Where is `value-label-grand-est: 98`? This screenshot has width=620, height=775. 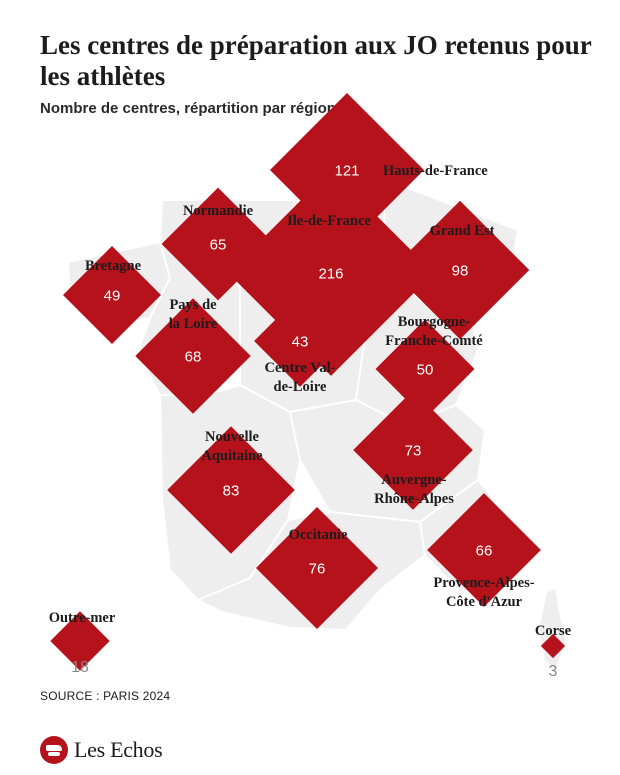
value-label-grand-est: 98 is located at coordinates (460, 271).